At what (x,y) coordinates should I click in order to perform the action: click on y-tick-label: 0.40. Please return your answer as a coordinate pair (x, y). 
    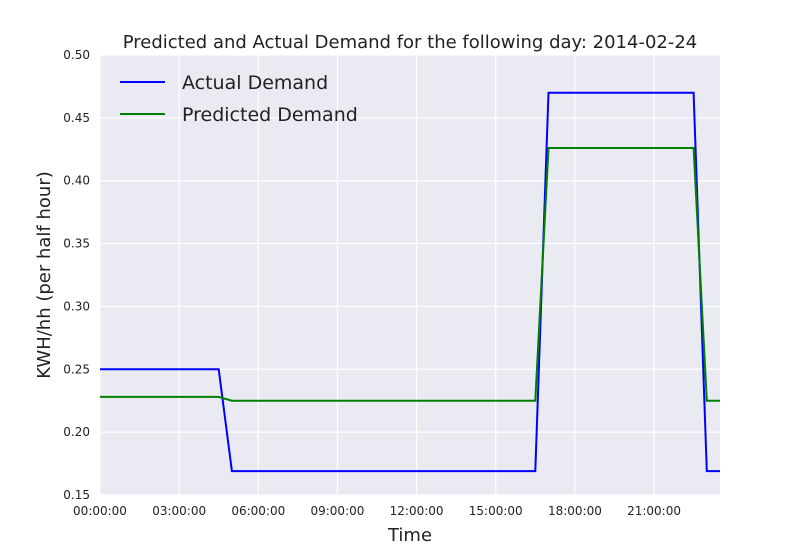
    Looking at the image, I should click on (76, 181).